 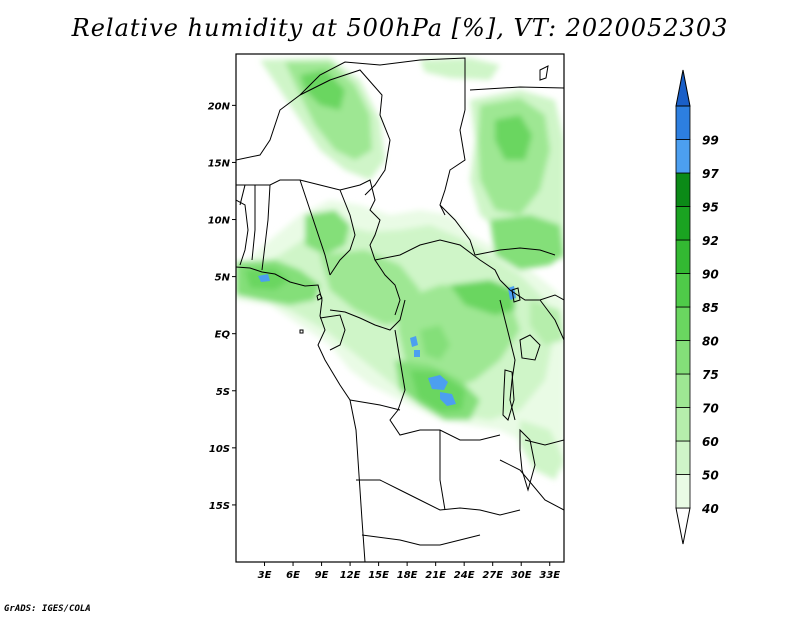 I want to click on lon-tick-label: 9E, so click(x=322, y=575).